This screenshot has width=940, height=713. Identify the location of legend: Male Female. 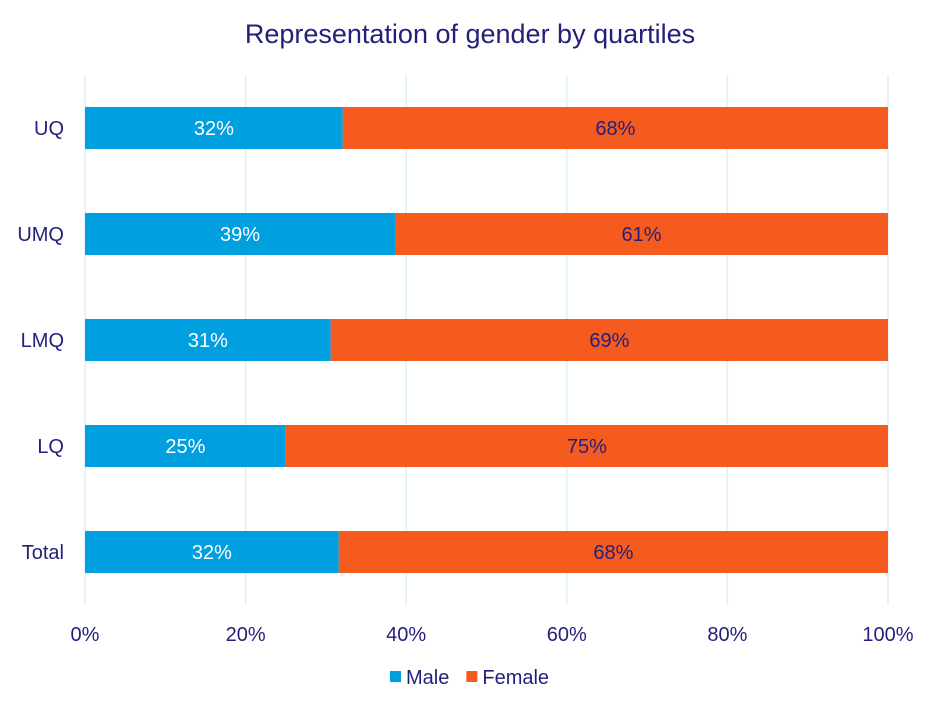
(469, 678).